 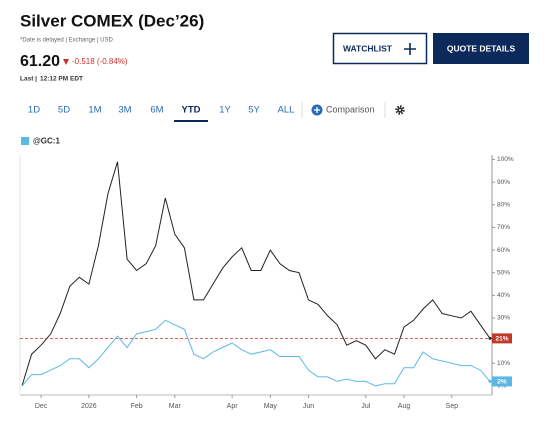 I want to click on plus-icon, so click(x=410, y=49).